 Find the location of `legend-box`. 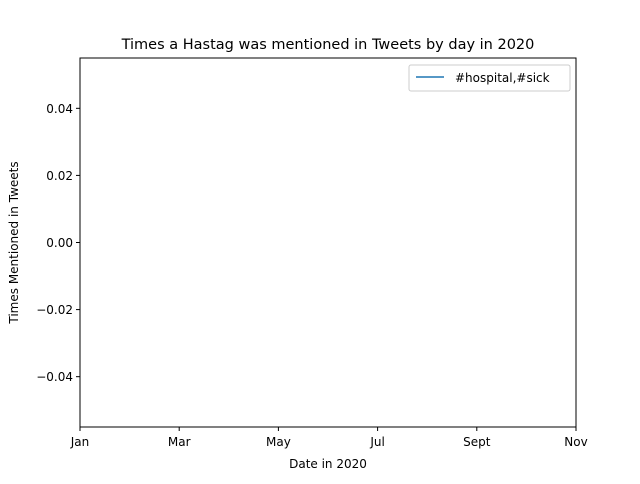

legend-box is located at coordinates (489, 78).